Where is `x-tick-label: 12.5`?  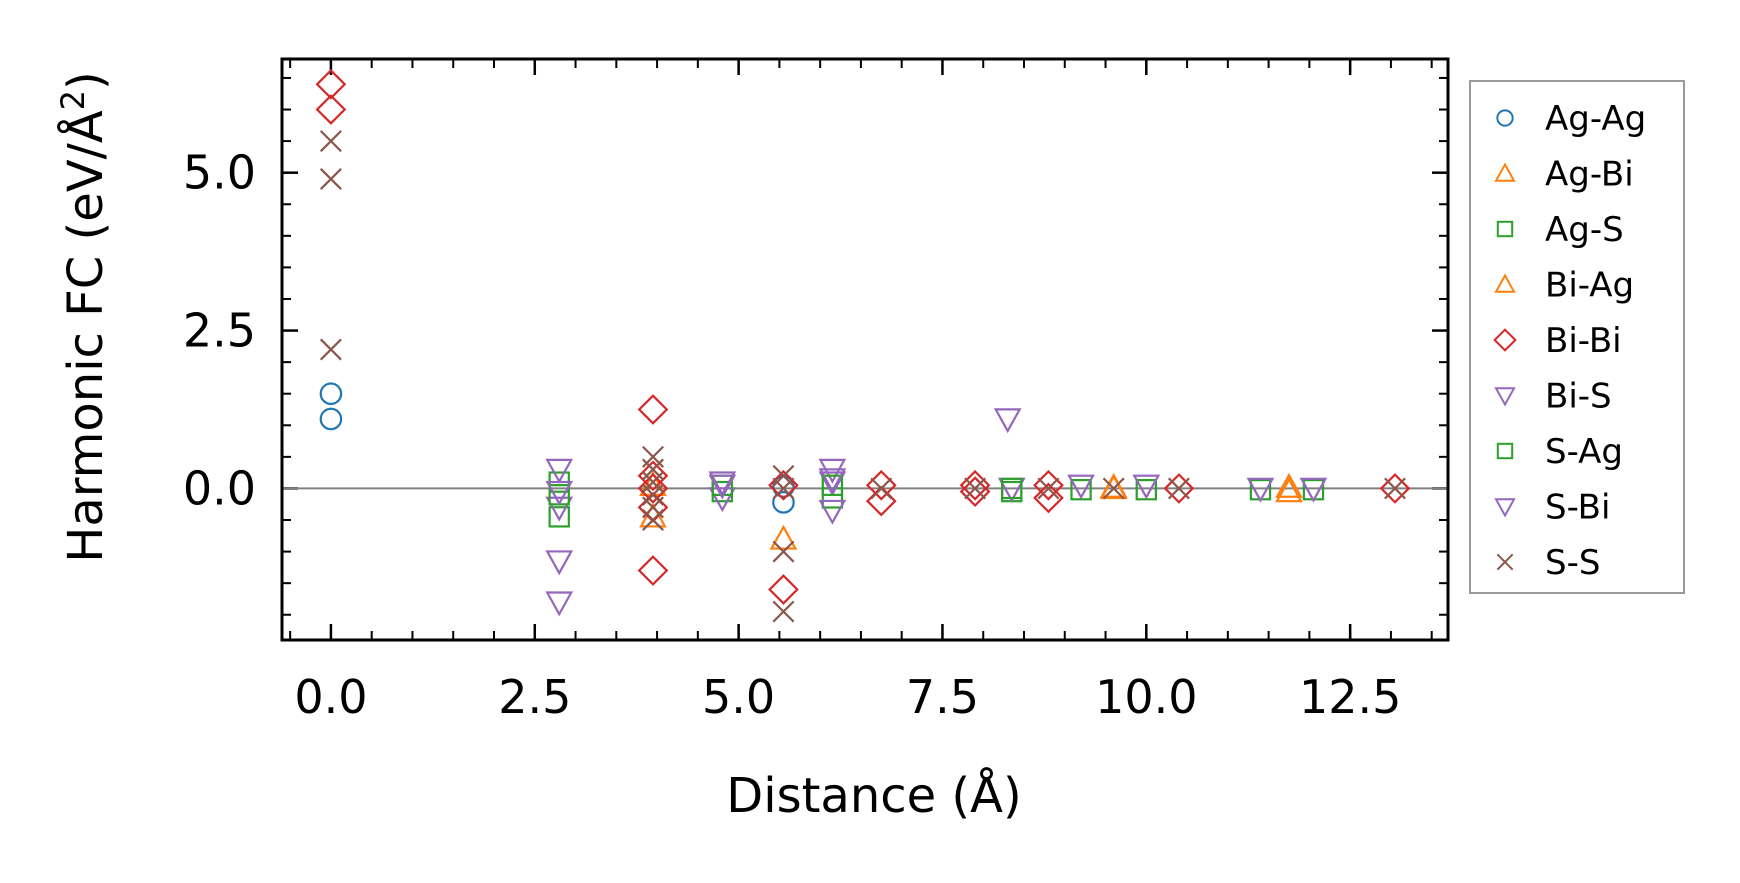 x-tick-label: 12.5 is located at coordinates (1350, 697).